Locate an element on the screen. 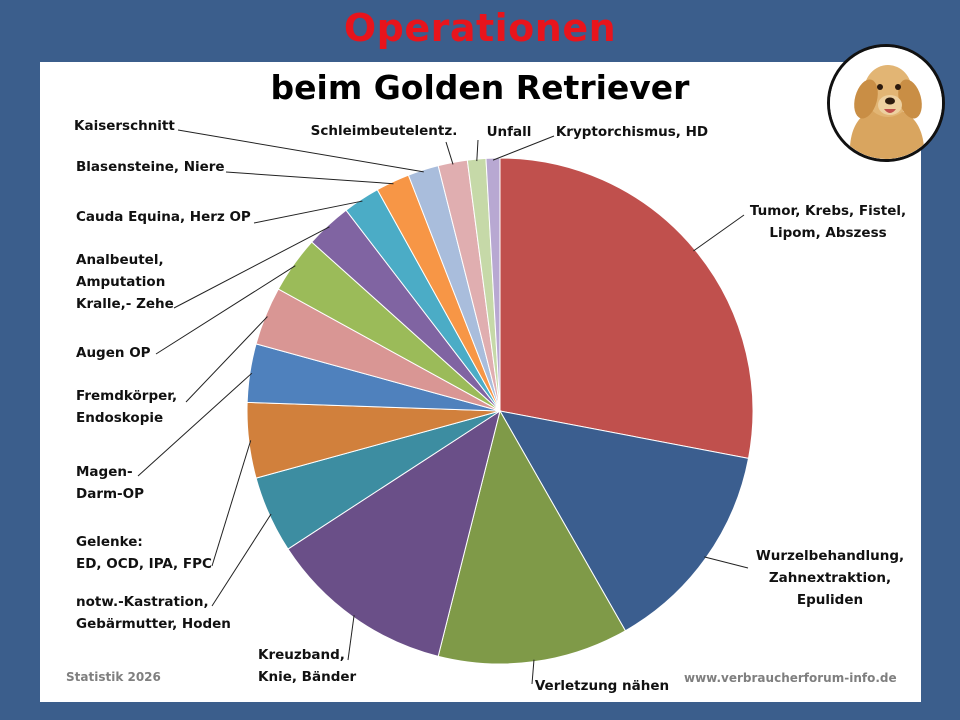 The height and width of the screenshot is (720, 960). slice-label-9: Augen OP is located at coordinates (113, 353).